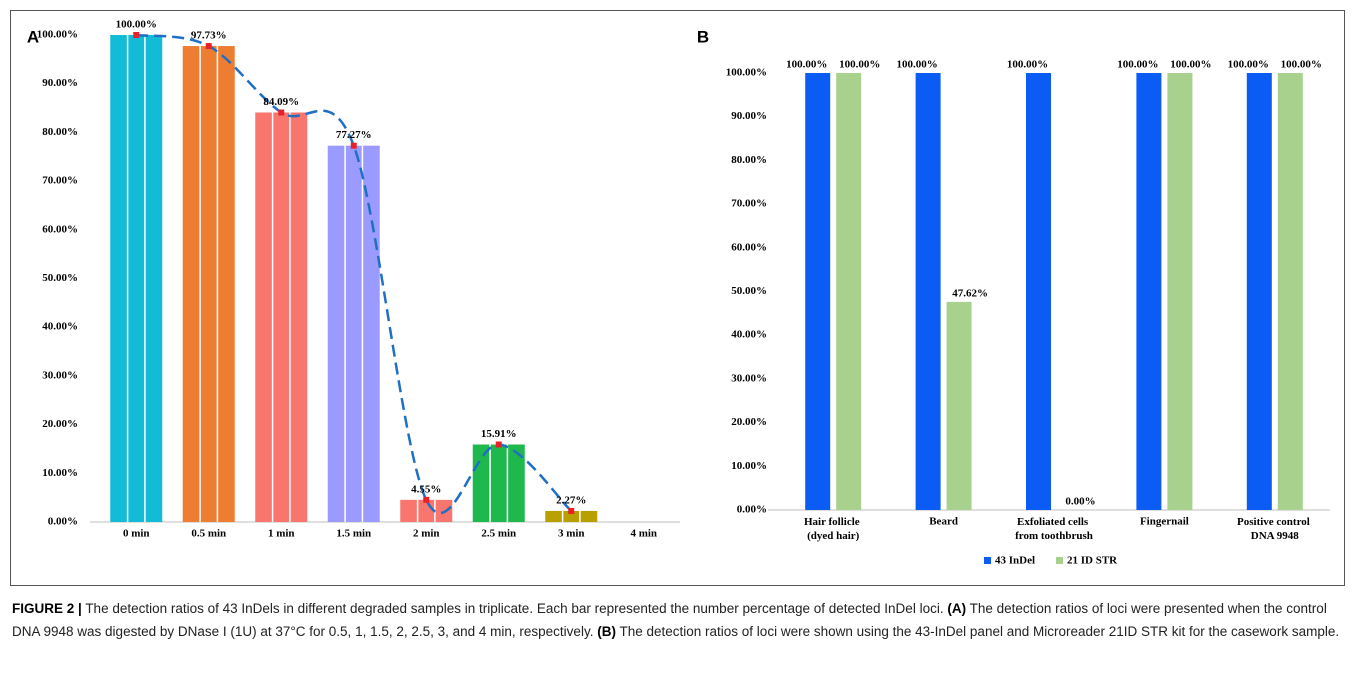 This screenshot has width=1355, height=677. What do you see at coordinates (571, 500) in the screenshot?
I see `value-label: 2.27%` at bounding box center [571, 500].